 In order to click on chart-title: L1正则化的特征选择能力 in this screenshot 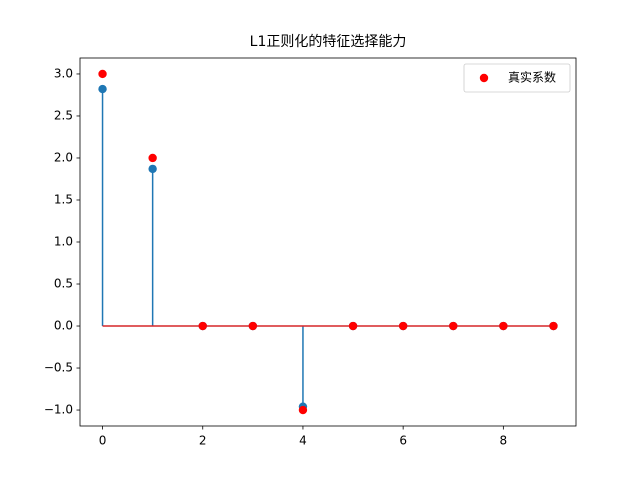, I will do `click(328, 42)`.